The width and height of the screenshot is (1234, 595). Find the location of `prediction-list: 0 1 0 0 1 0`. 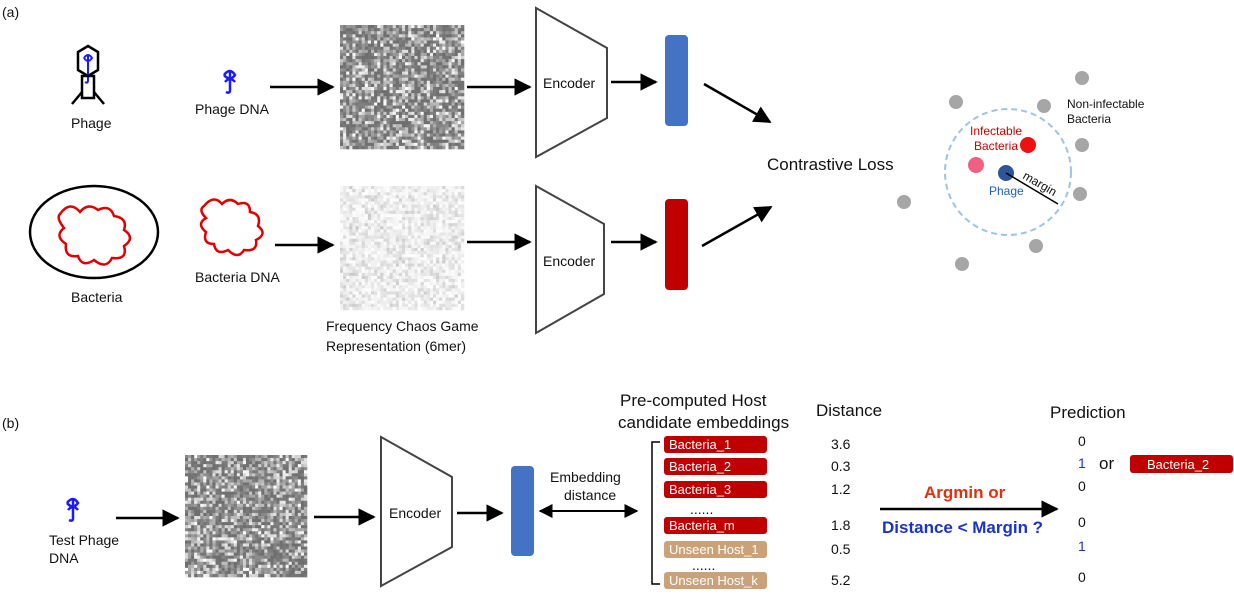

prediction-list: 0 1 0 0 1 0 is located at coordinates (1082, 509).